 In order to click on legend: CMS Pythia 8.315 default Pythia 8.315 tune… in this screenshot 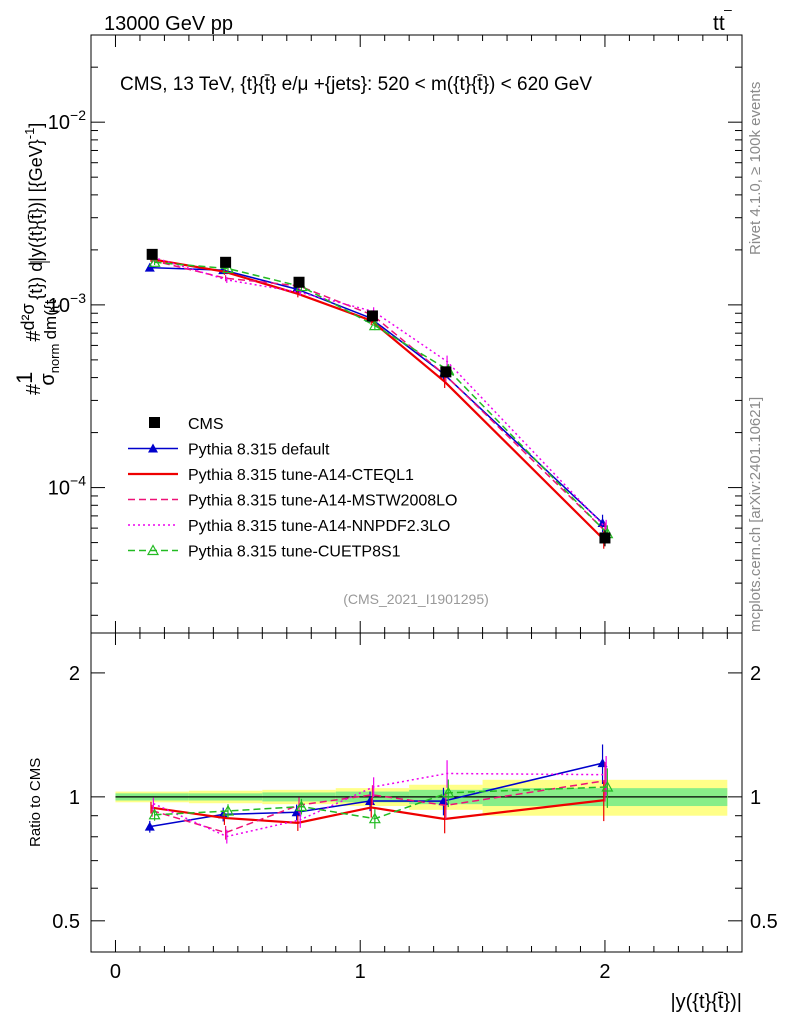, I will do `click(292, 488)`.